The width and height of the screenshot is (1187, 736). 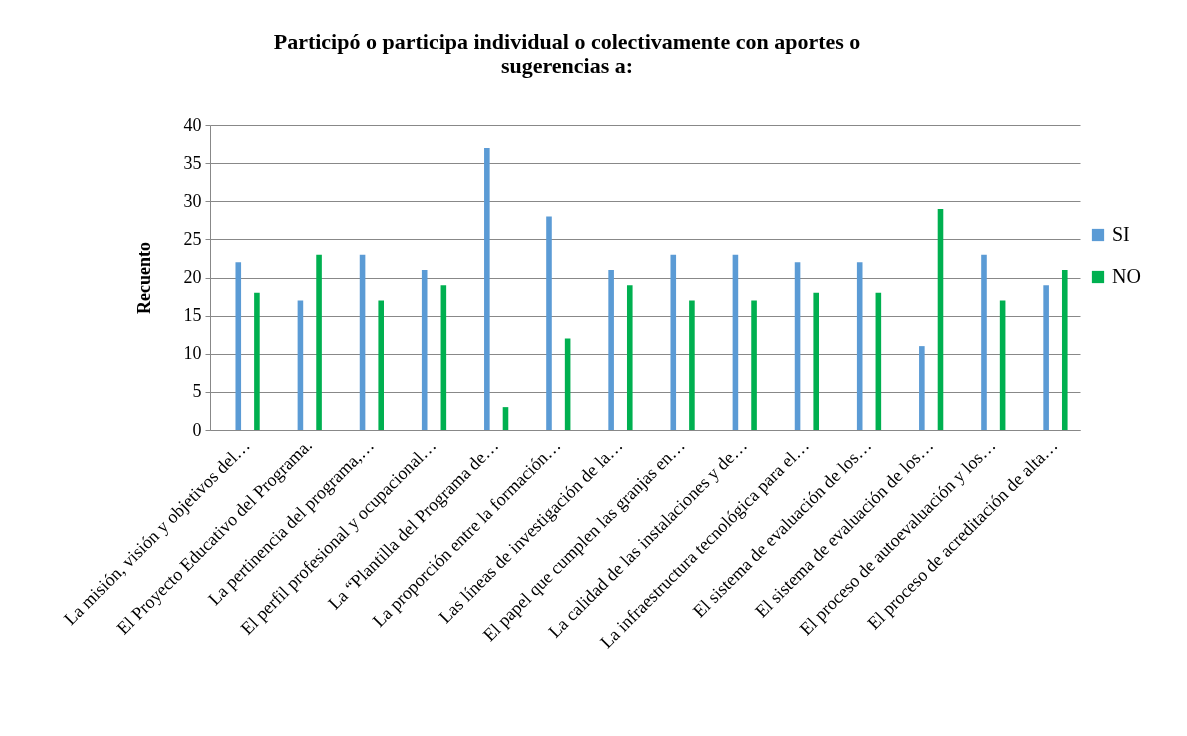 I want to click on y-tick-label: 40, so click(x=192, y=124).